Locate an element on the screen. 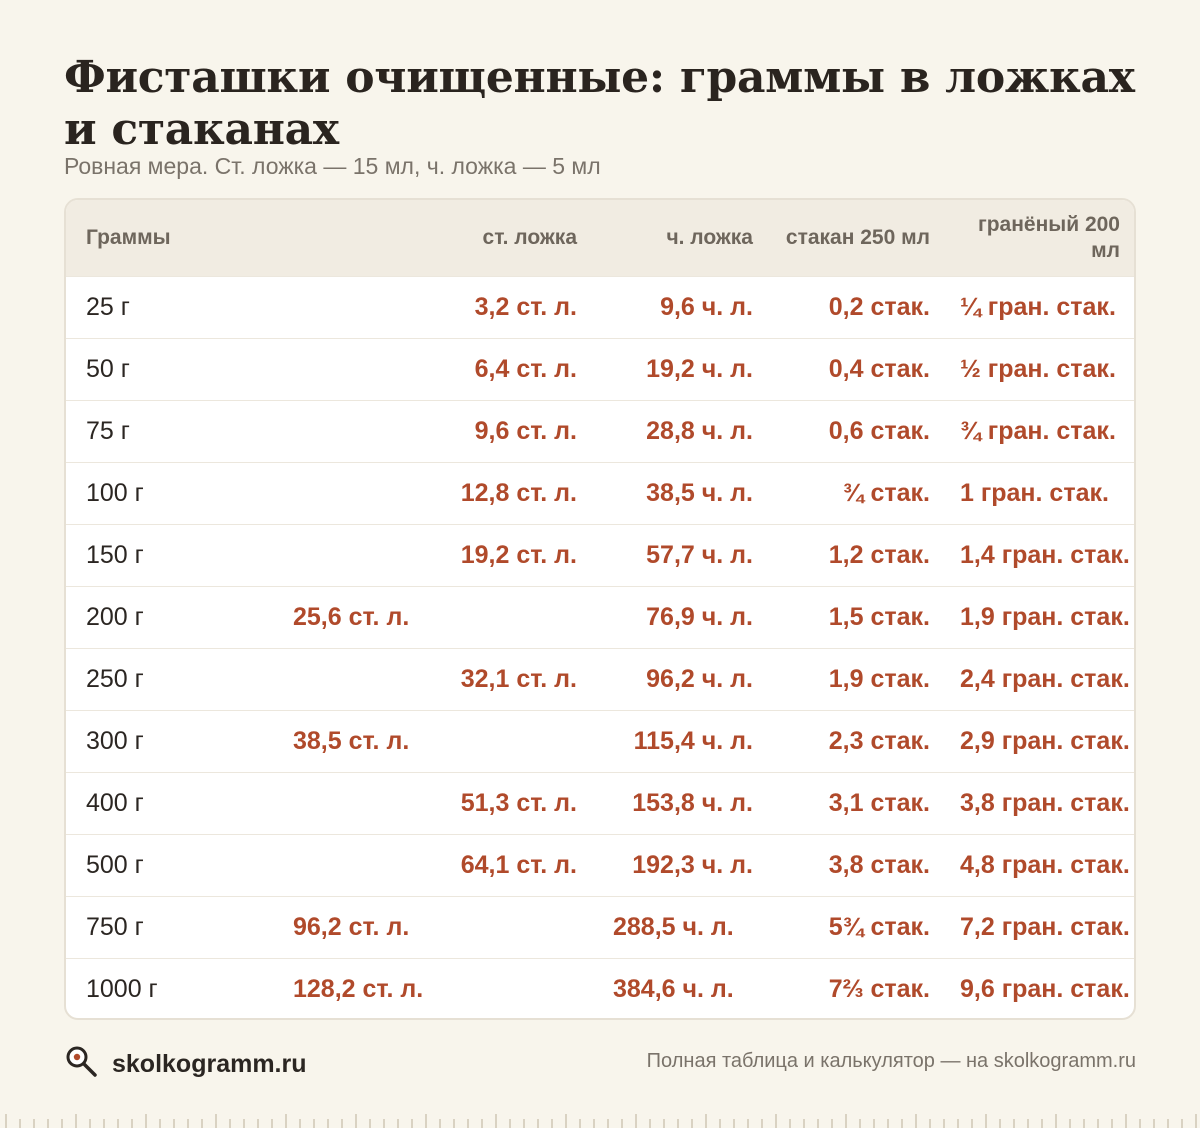 The height and width of the screenshot is (1128, 1200). cell-teaspoon: 384,6 ч. л. is located at coordinates (673, 988).